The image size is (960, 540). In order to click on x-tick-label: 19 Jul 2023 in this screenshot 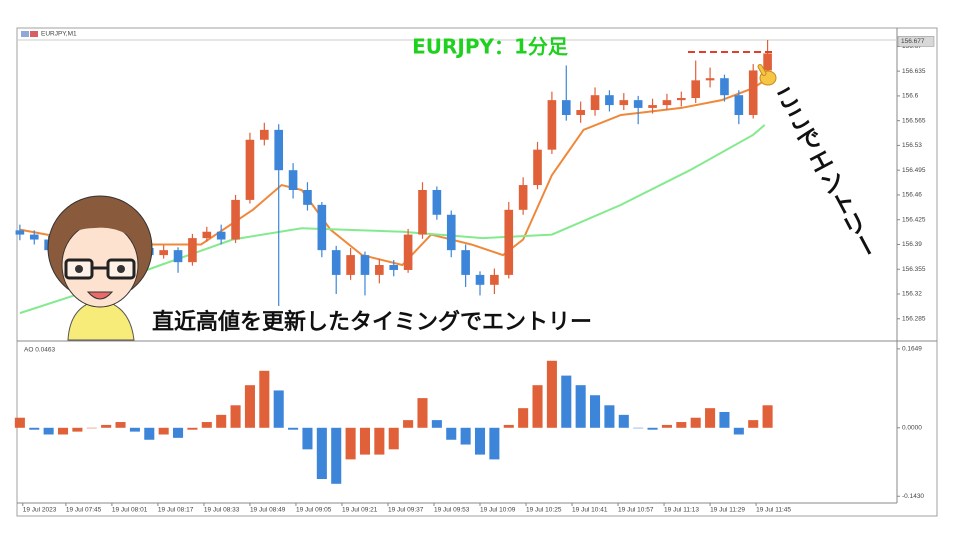, I will do `click(40, 510)`.